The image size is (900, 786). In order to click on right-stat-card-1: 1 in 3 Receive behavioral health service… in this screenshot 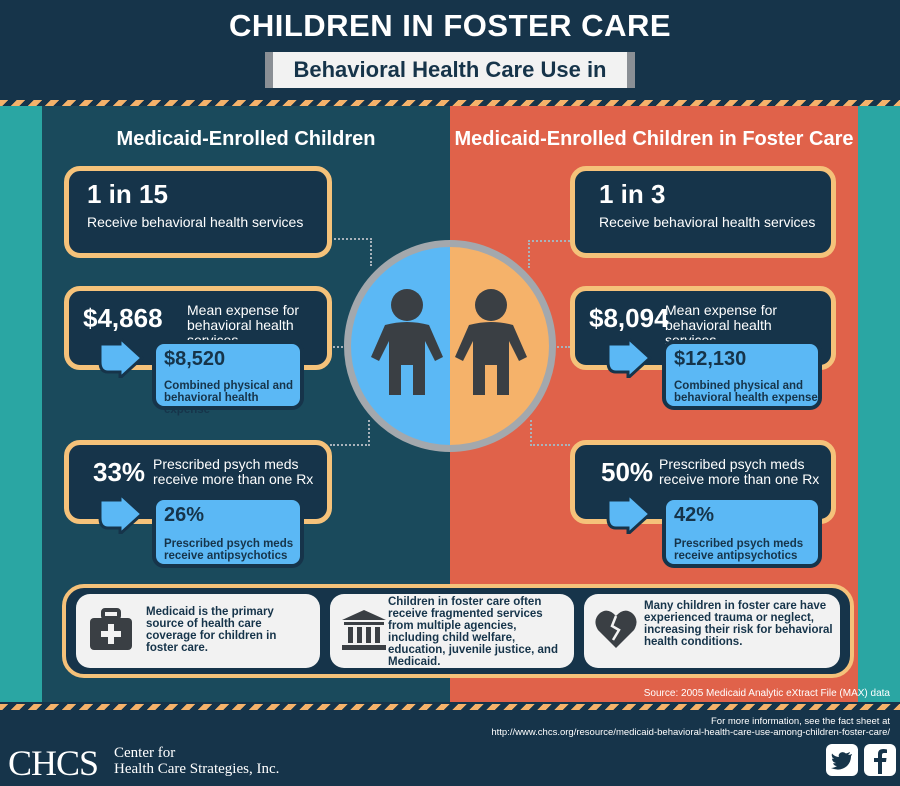, I will do `click(703, 212)`.